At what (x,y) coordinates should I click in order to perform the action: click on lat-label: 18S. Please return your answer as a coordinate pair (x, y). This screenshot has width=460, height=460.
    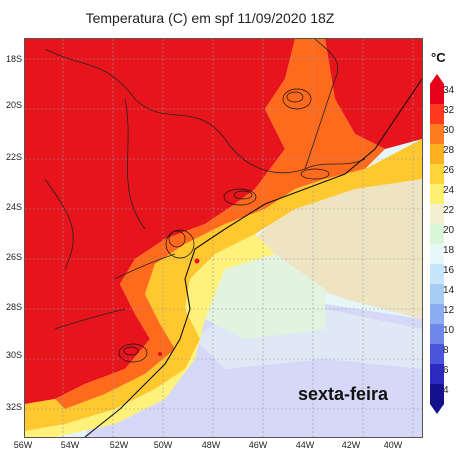
    Looking at the image, I should click on (13, 59).